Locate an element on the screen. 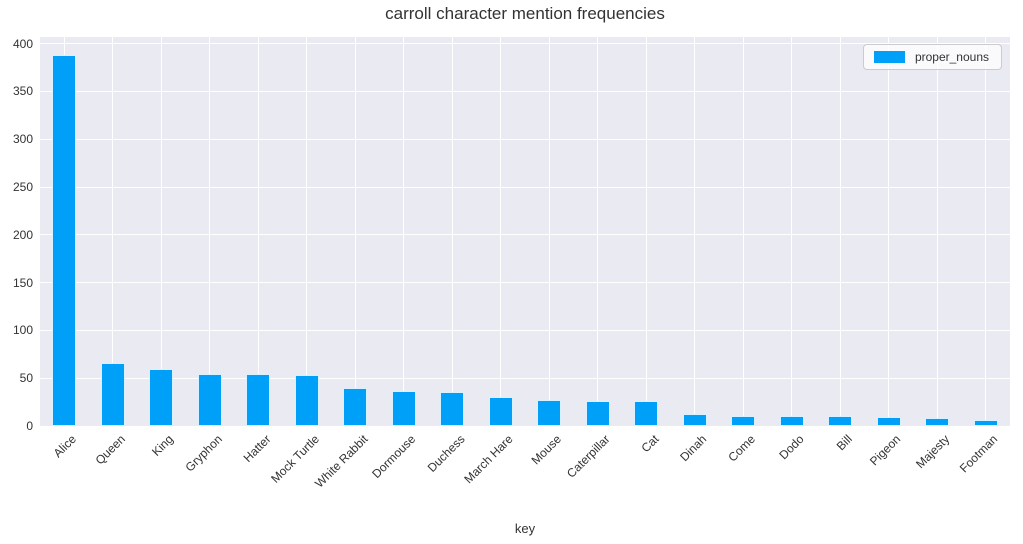 The height and width of the screenshot is (544, 1023). bar-pigeon is located at coordinates (888, 421).